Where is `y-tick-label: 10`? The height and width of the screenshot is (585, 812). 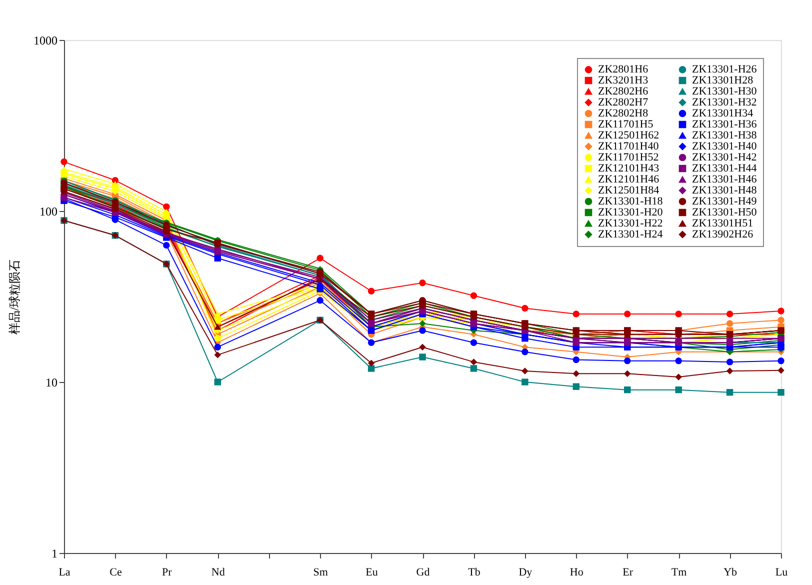
y-tick-label: 10 is located at coordinates (52, 383).